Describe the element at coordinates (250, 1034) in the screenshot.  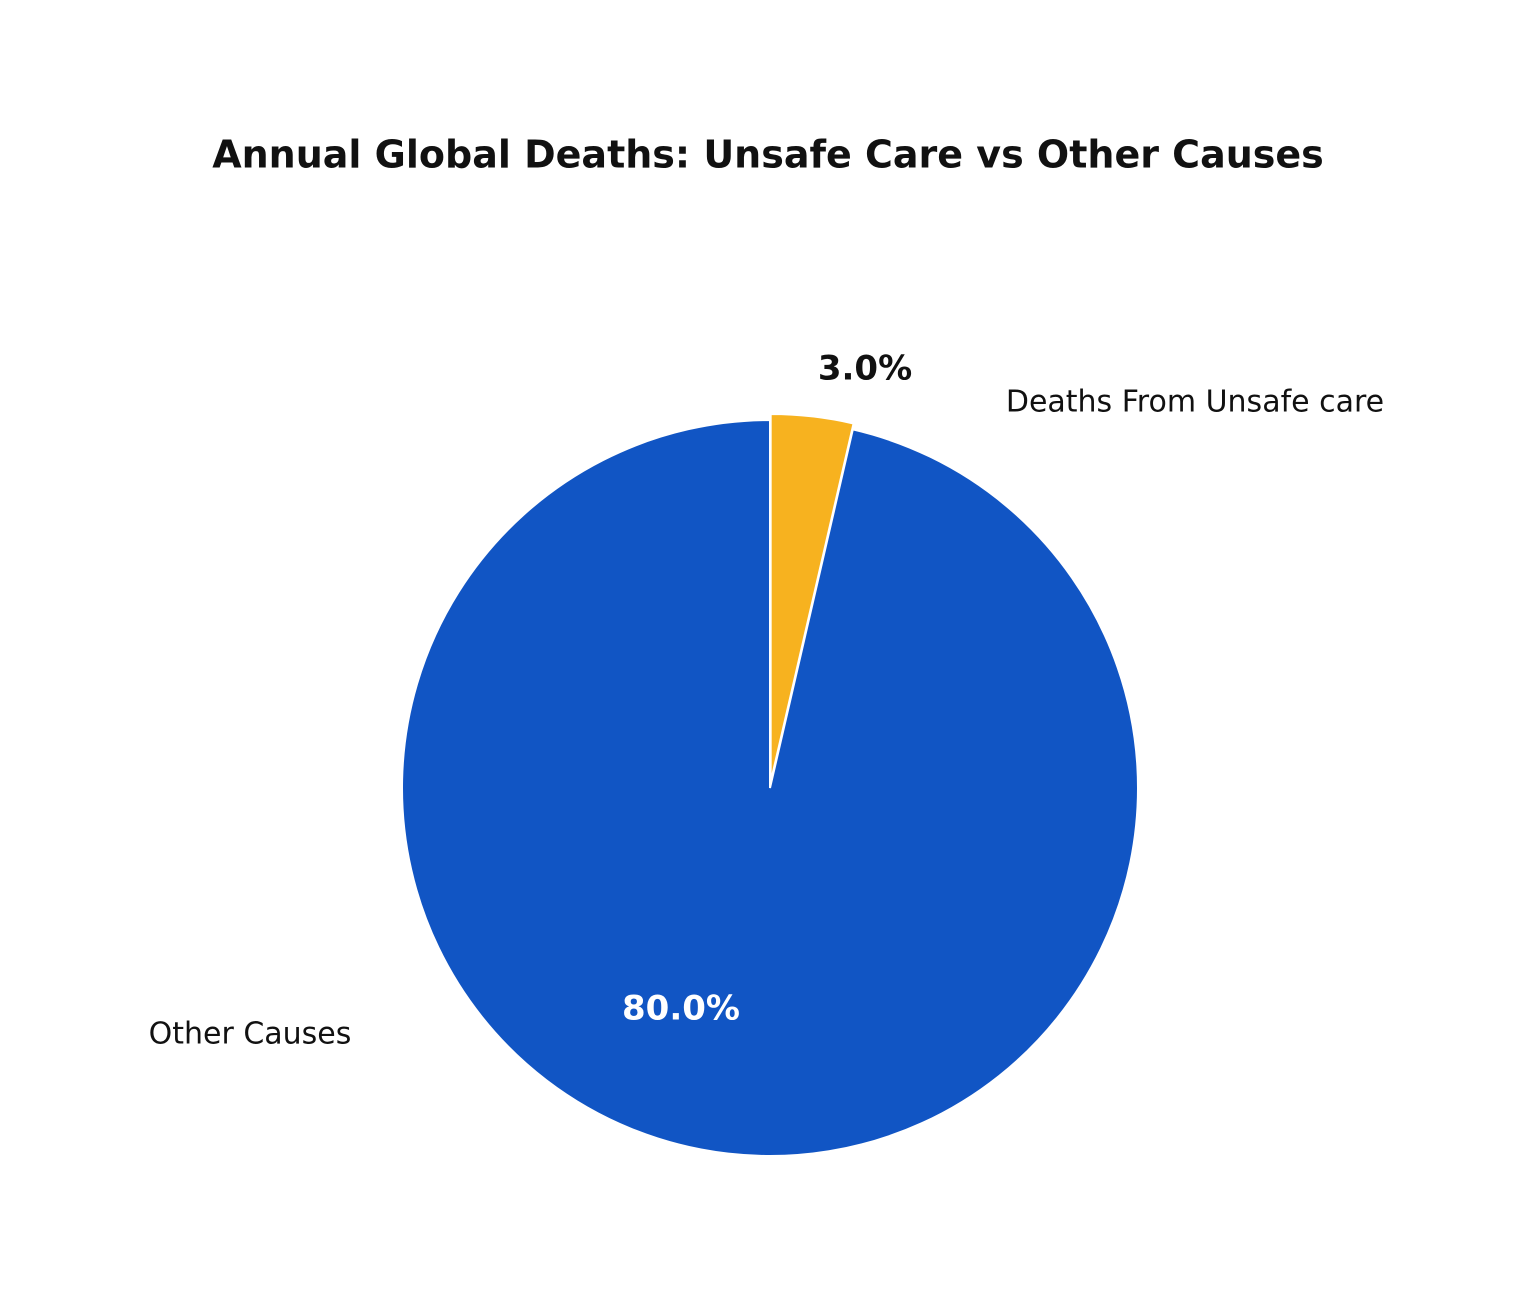
I see `category-label: Other Causes` at that location.